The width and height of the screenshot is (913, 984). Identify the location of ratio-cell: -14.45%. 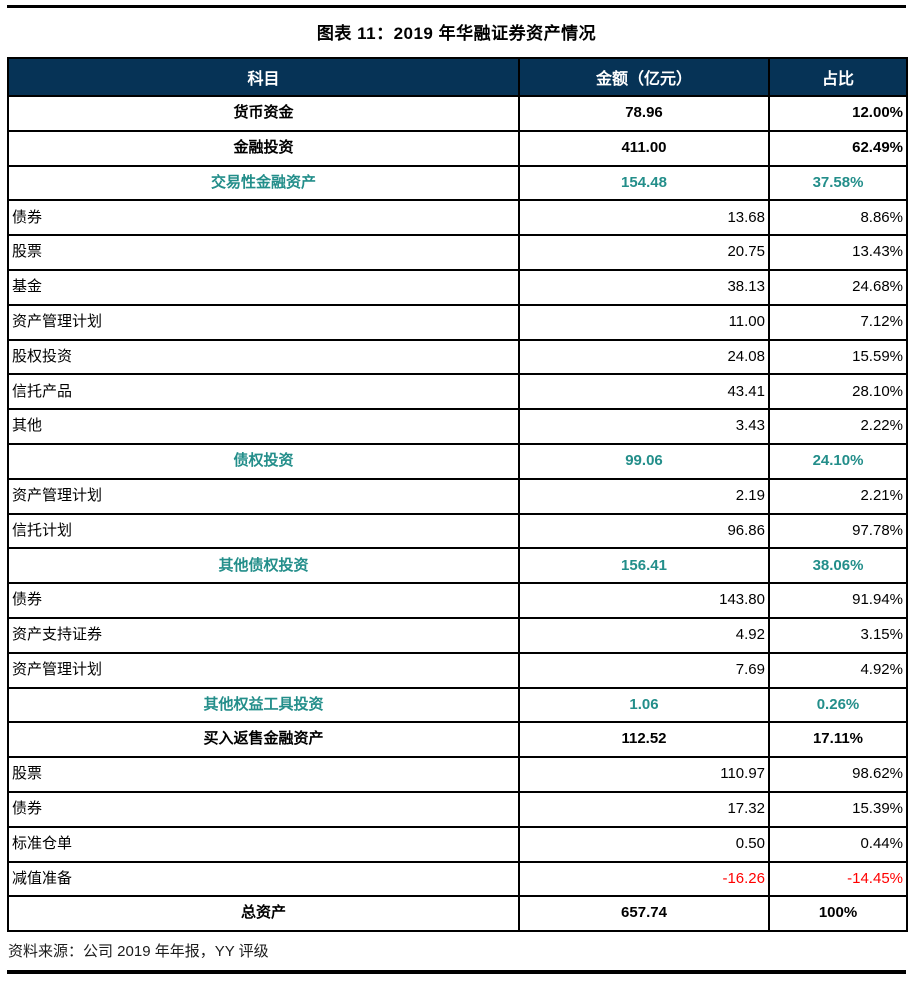
(838, 879).